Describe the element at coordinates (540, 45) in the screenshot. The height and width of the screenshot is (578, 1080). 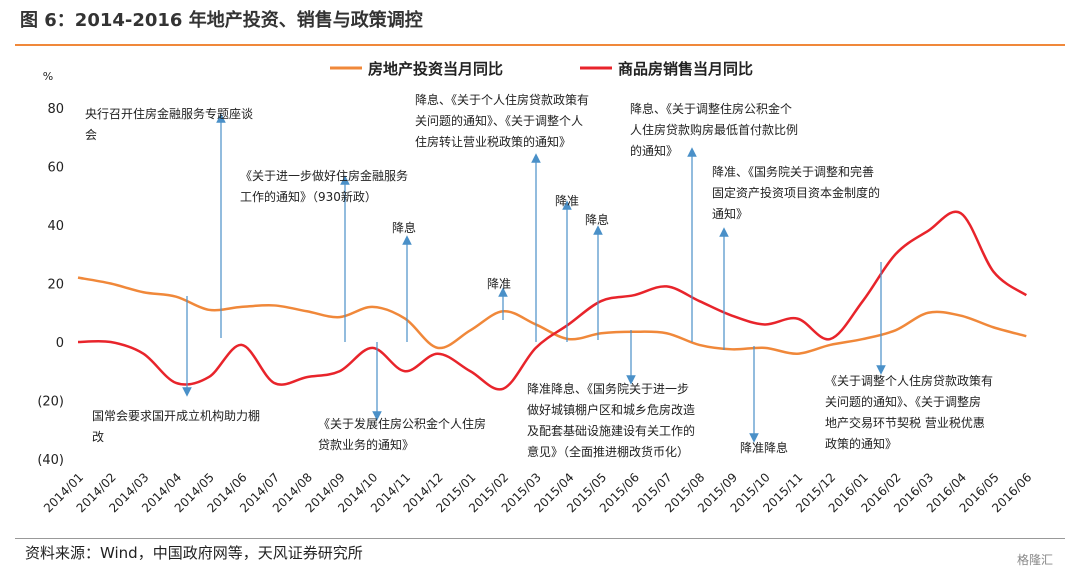
I see `title-rule` at that location.